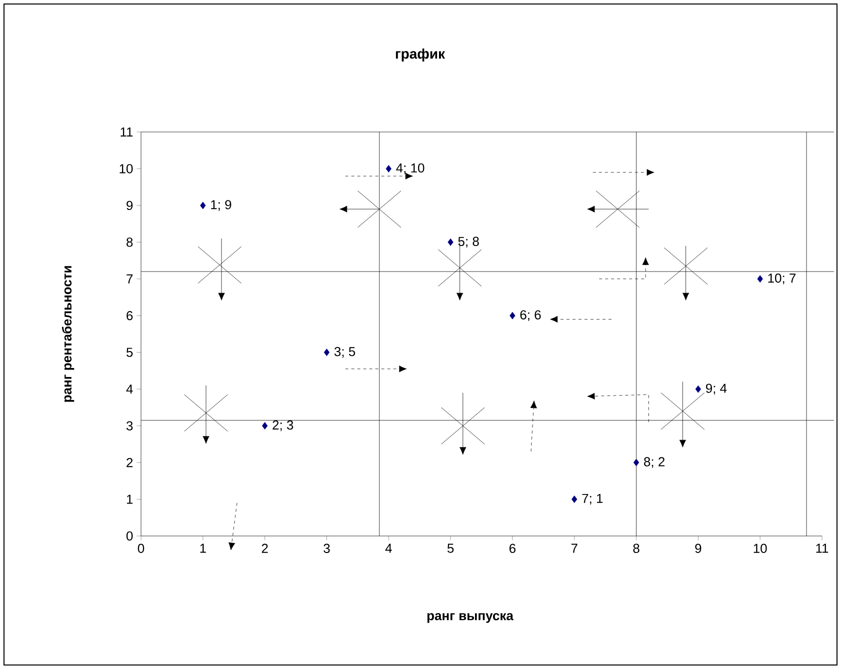 The image size is (841, 669). Describe the element at coordinates (126, 169) in the screenshot. I see `y-tick-label: 10` at that location.